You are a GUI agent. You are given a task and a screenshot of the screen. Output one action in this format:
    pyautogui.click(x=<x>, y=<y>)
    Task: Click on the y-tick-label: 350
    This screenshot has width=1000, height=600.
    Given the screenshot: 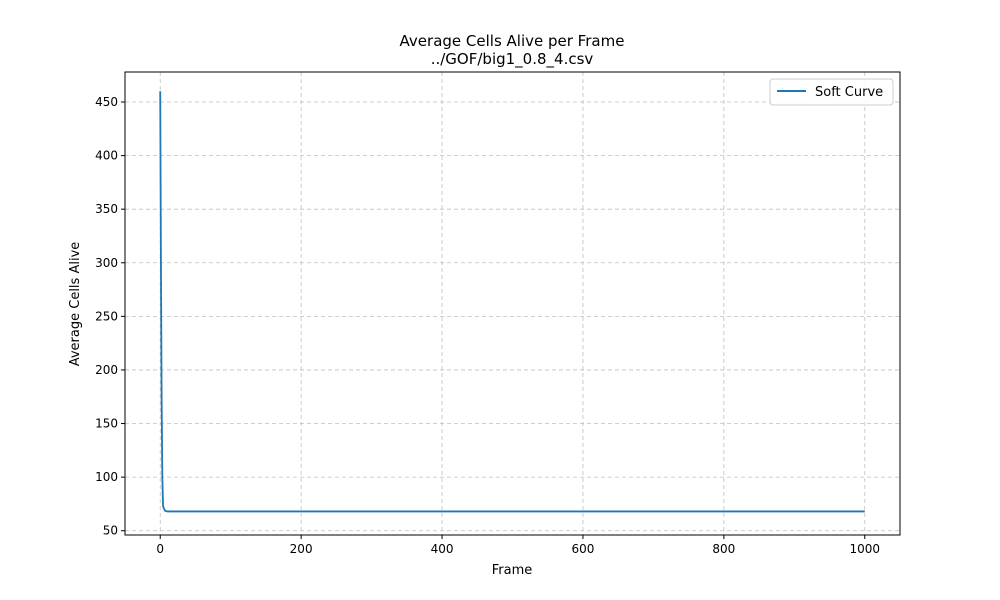 What is the action you would take?
    pyautogui.click(x=106, y=209)
    